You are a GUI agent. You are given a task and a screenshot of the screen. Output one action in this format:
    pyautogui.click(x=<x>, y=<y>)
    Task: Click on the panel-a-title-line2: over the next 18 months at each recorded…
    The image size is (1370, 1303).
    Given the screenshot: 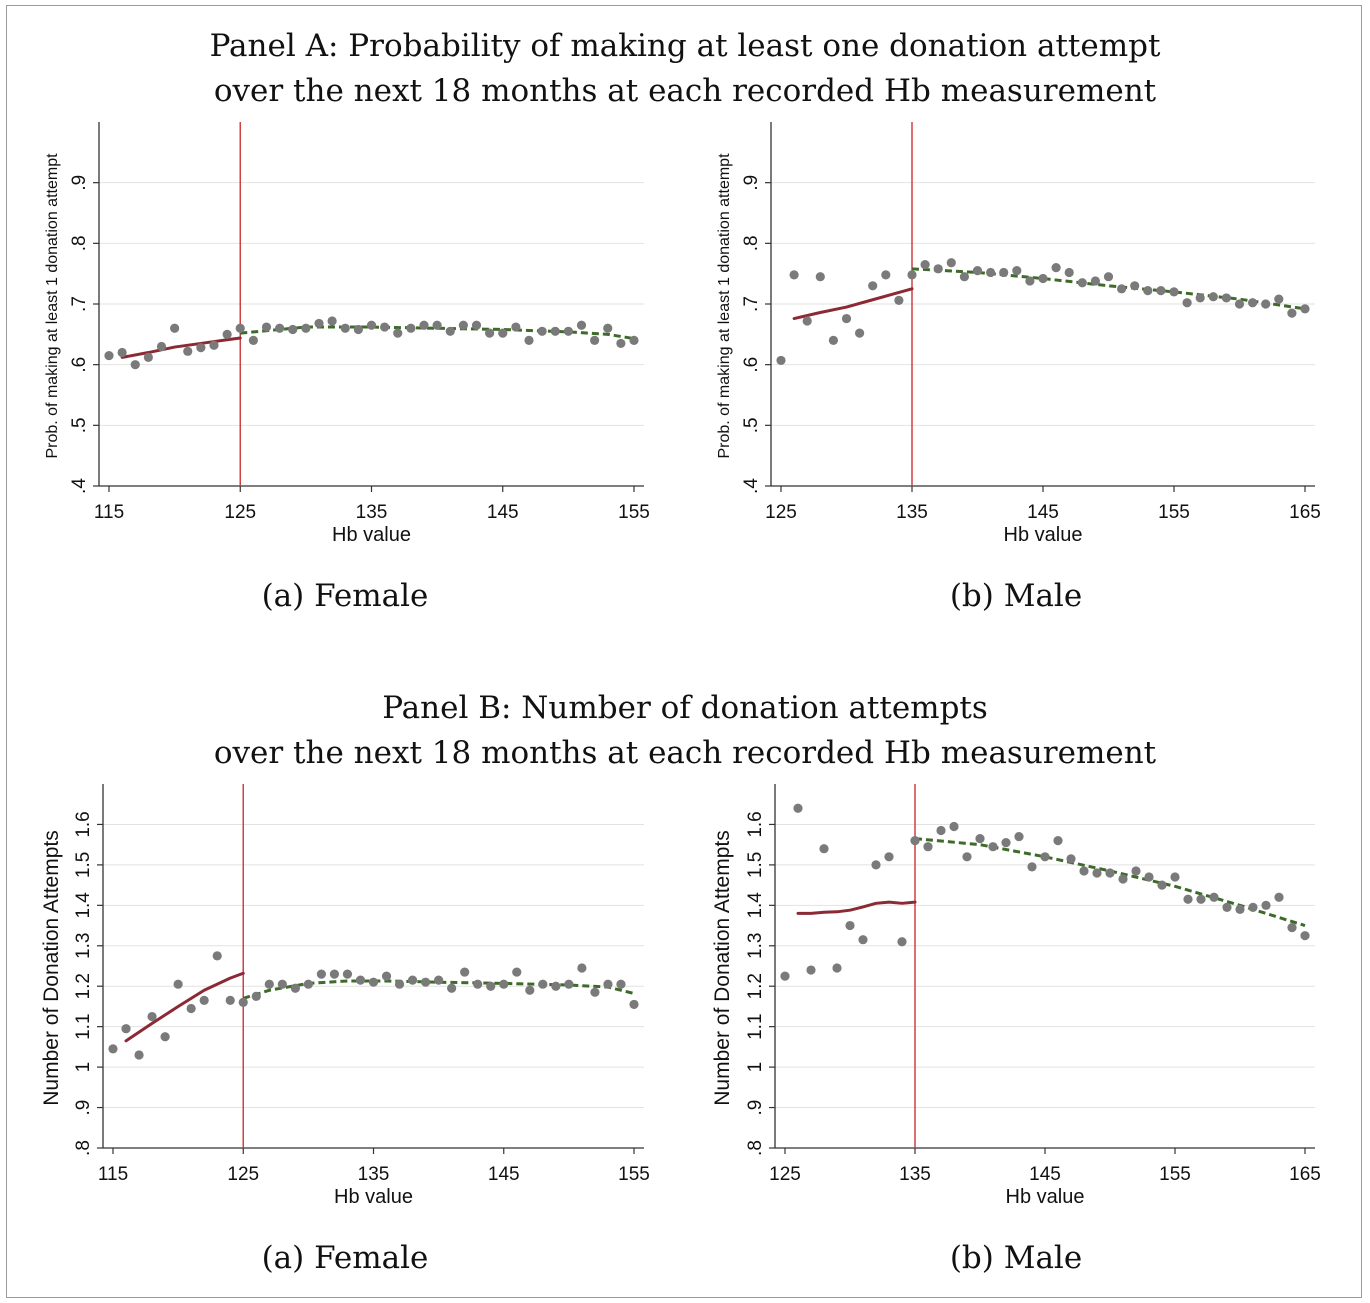 What is the action you would take?
    pyautogui.click(x=685, y=91)
    